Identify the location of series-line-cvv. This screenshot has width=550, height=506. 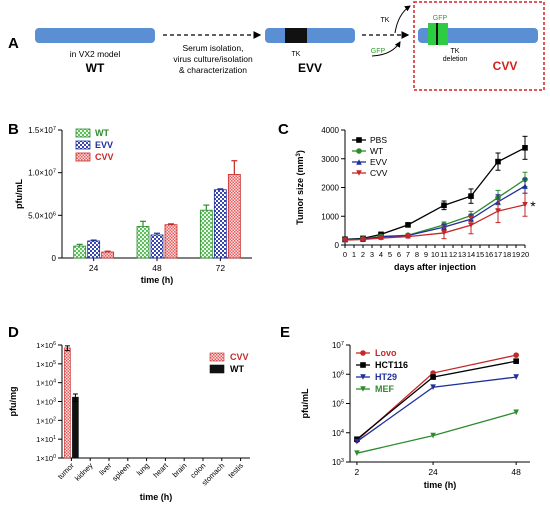
(435, 222).